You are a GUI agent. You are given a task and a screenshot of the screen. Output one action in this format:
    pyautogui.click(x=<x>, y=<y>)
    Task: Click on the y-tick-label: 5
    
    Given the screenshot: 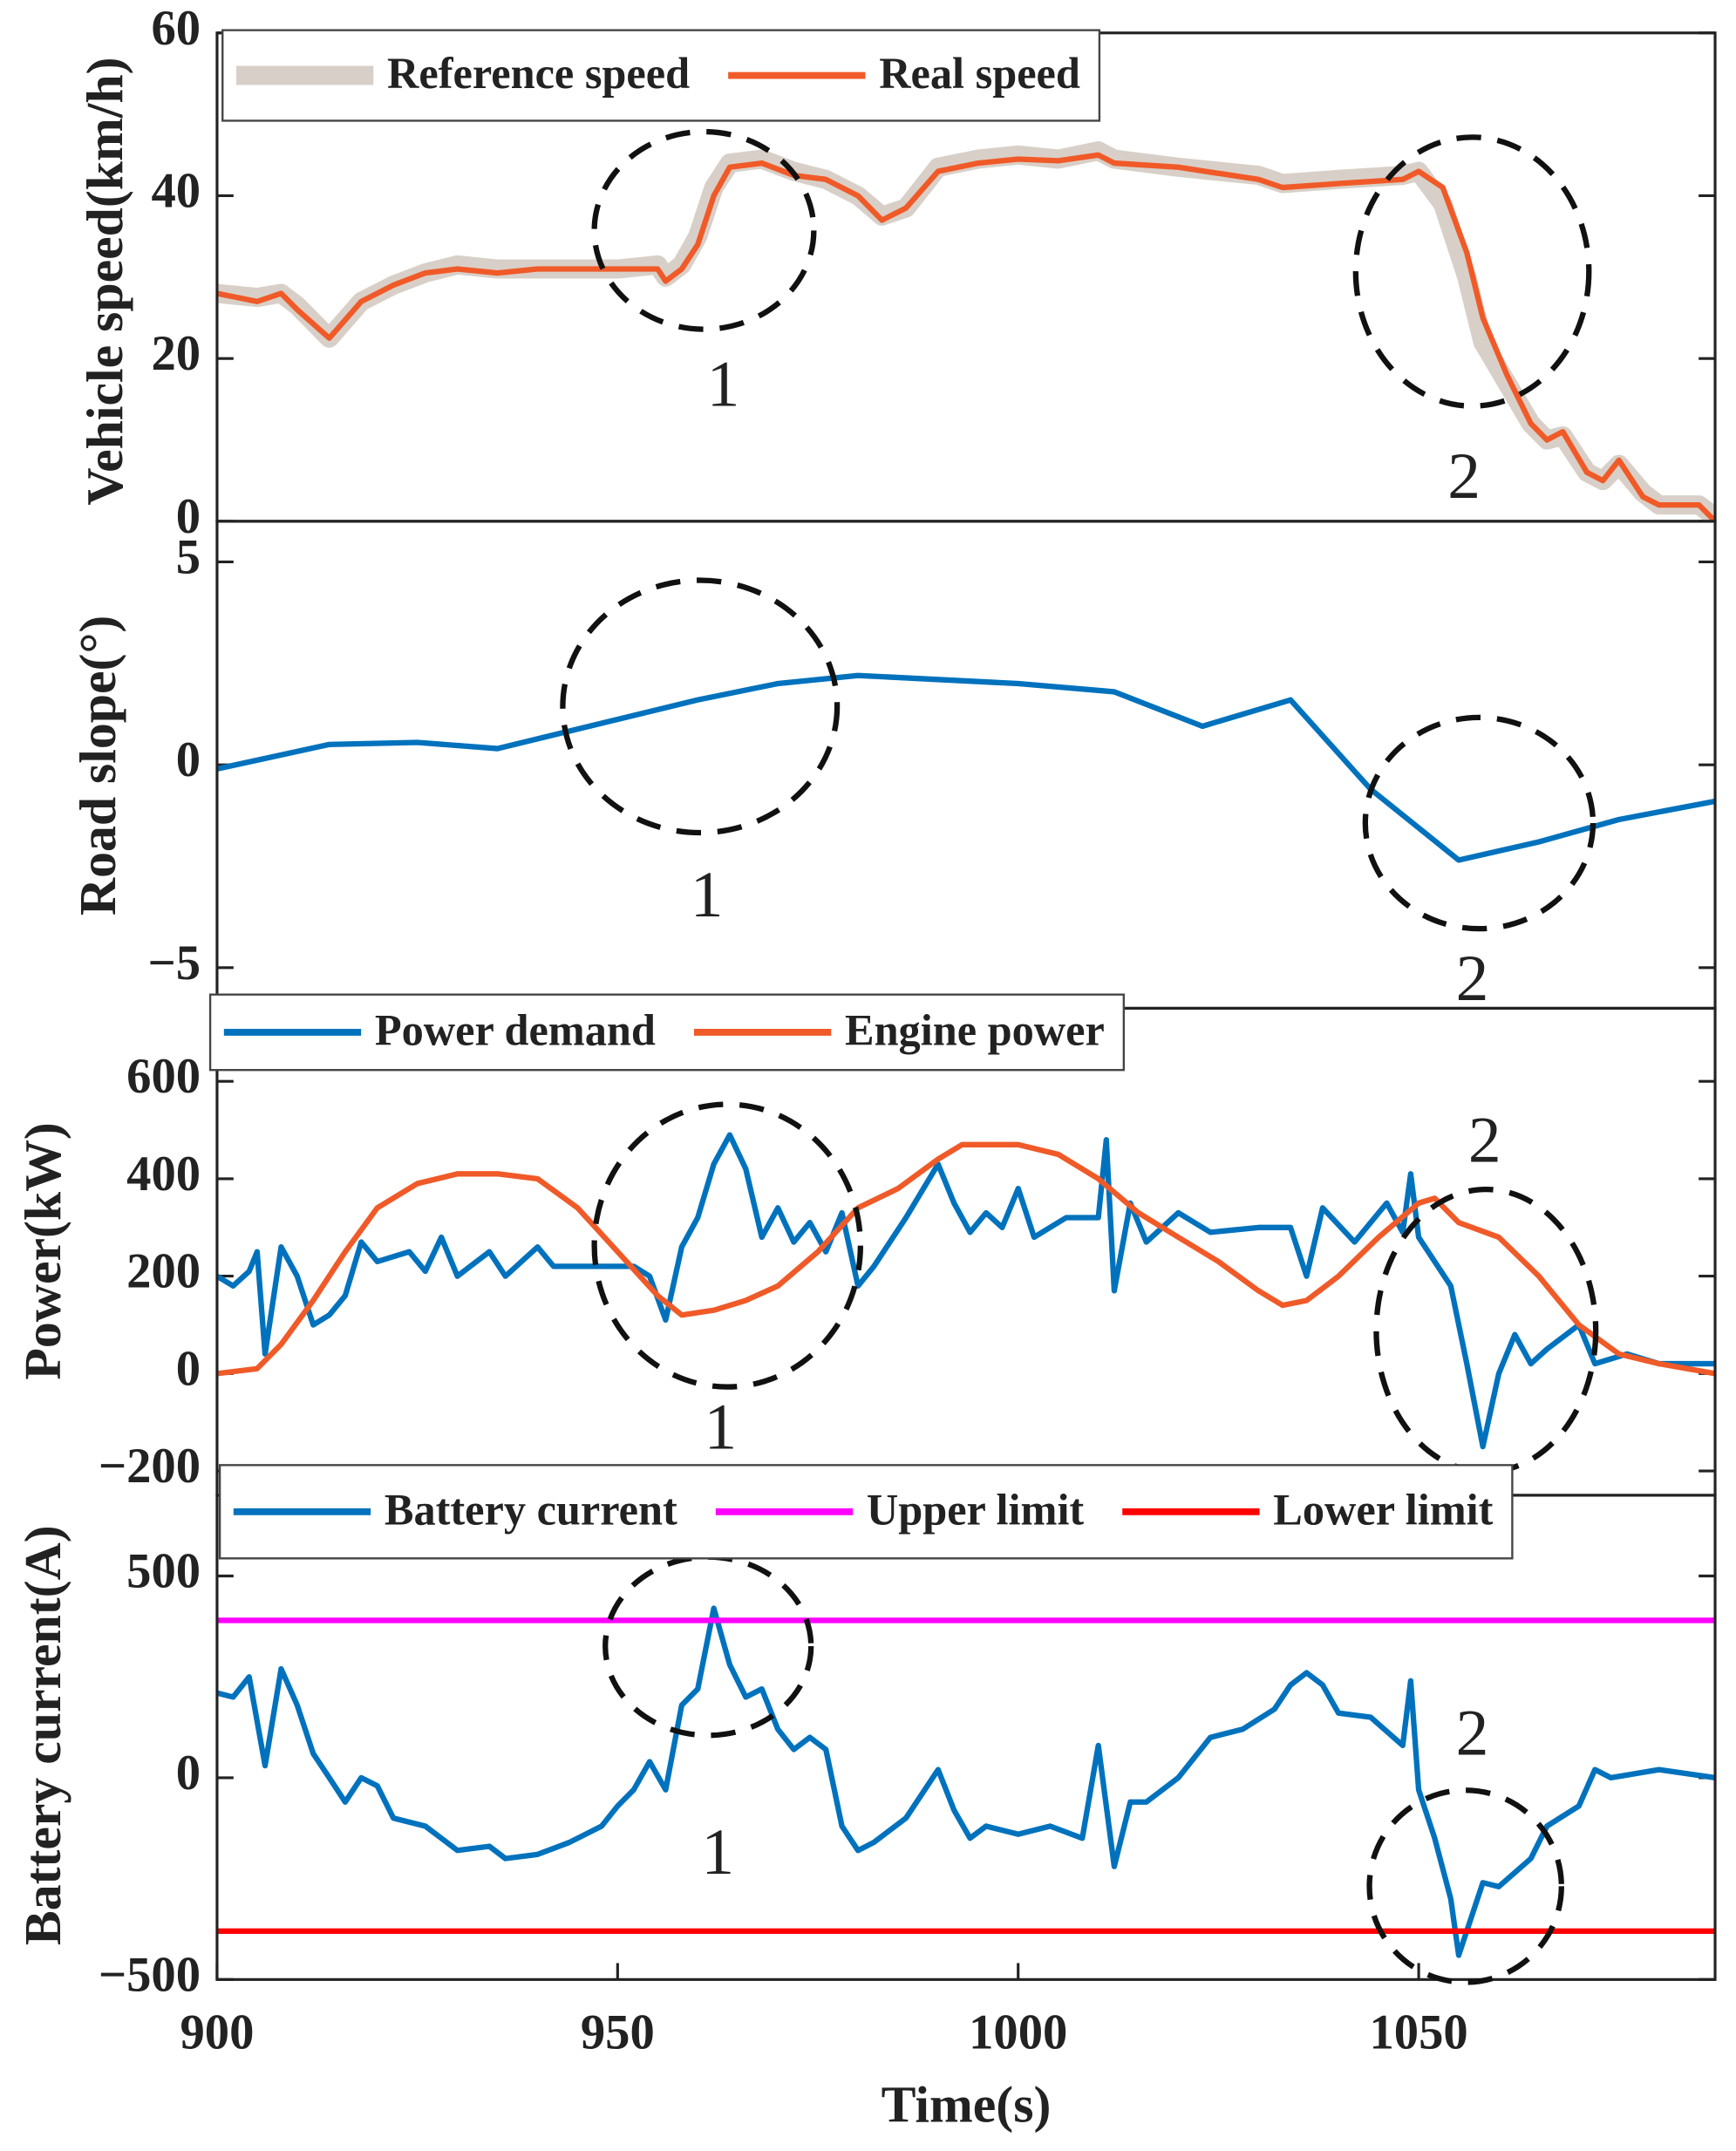 What is the action you would take?
    pyautogui.click(x=189, y=557)
    